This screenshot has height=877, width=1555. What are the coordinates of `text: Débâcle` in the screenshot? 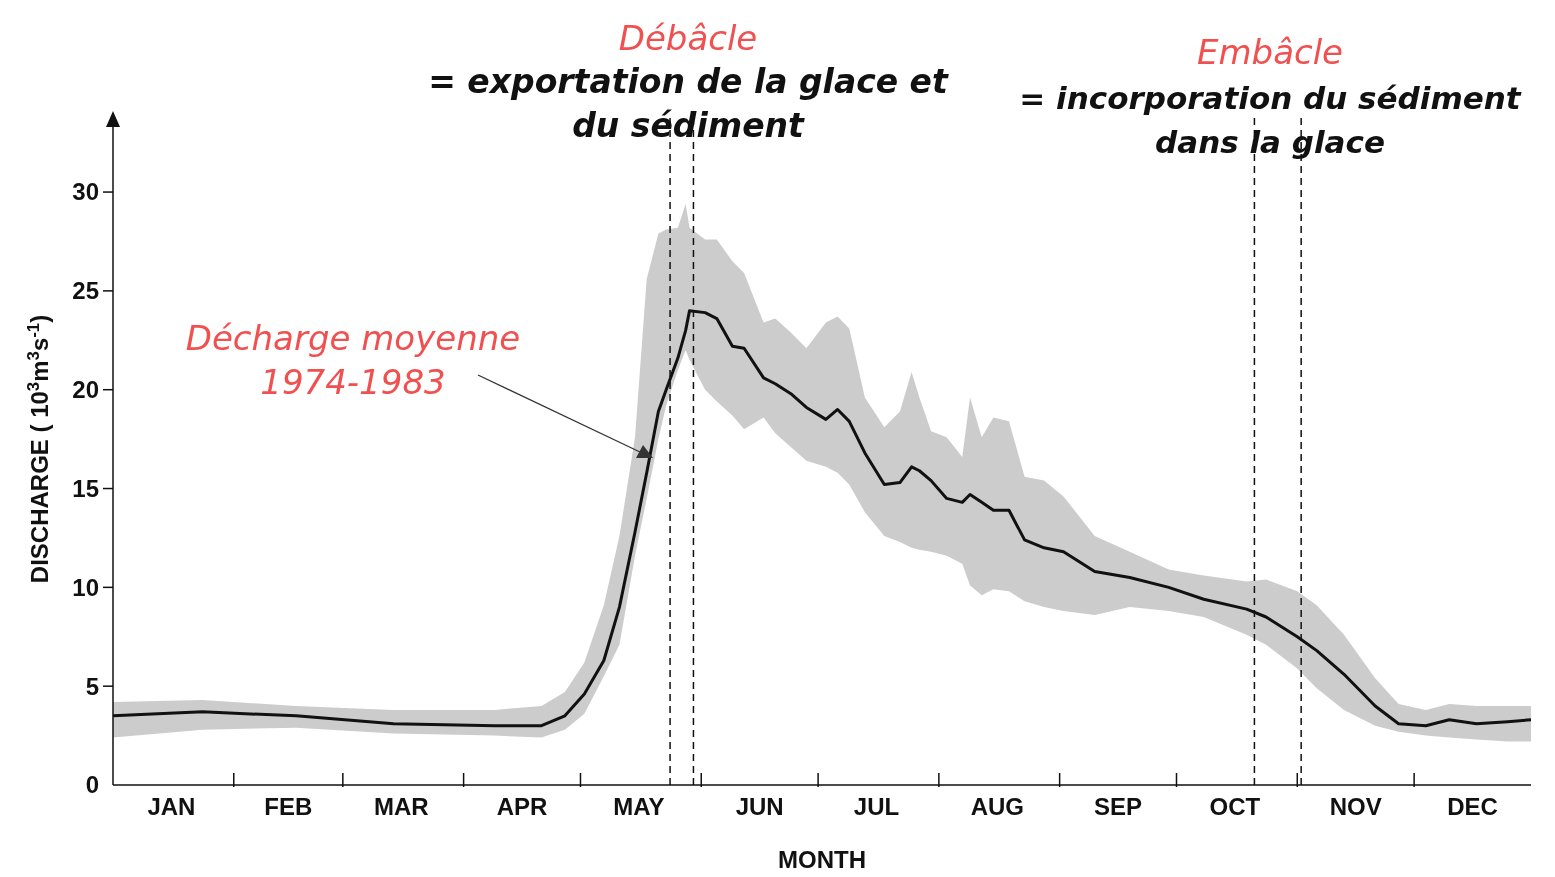 It's located at (688, 38).